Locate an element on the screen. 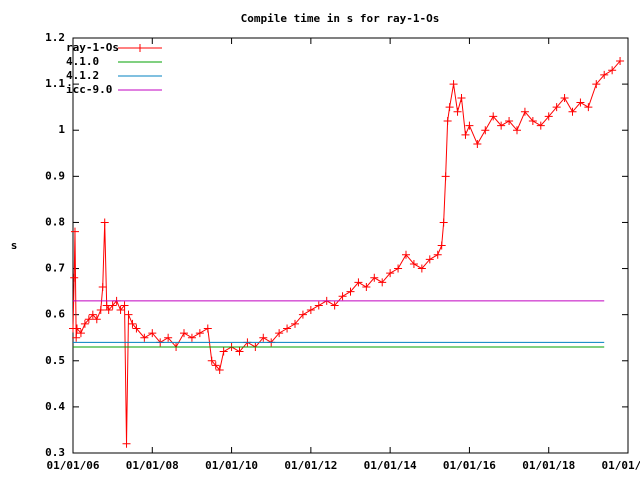 The height and width of the screenshot is (480, 640). x-tick-label: 01/01/18 is located at coordinates (548, 465).